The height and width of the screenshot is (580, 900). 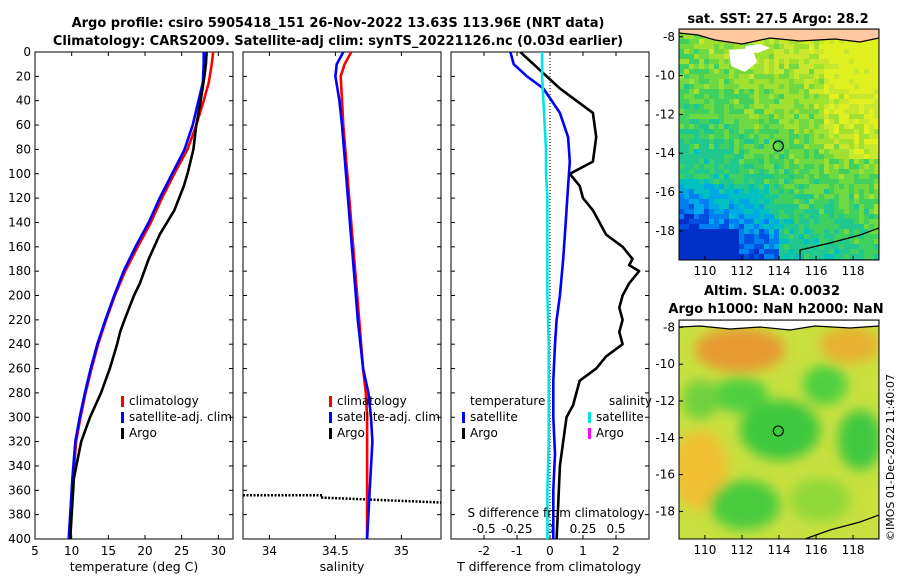 What do you see at coordinates (19, 515) in the screenshot?
I see `y-tick-label: 380` at bounding box center [19, 515].